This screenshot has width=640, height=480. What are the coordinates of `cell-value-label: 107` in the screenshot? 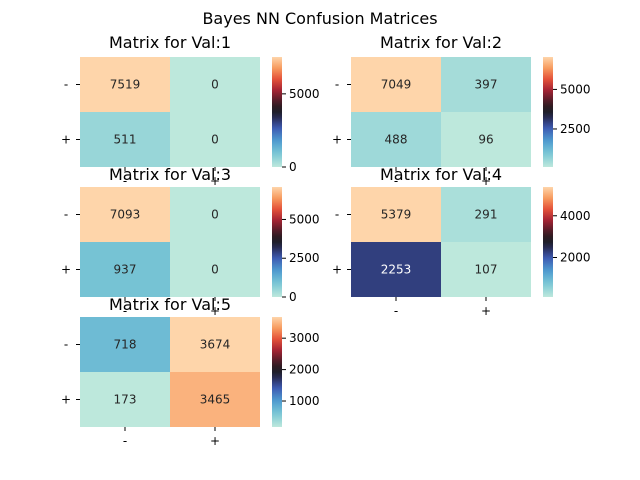 It's located at (486, 270).